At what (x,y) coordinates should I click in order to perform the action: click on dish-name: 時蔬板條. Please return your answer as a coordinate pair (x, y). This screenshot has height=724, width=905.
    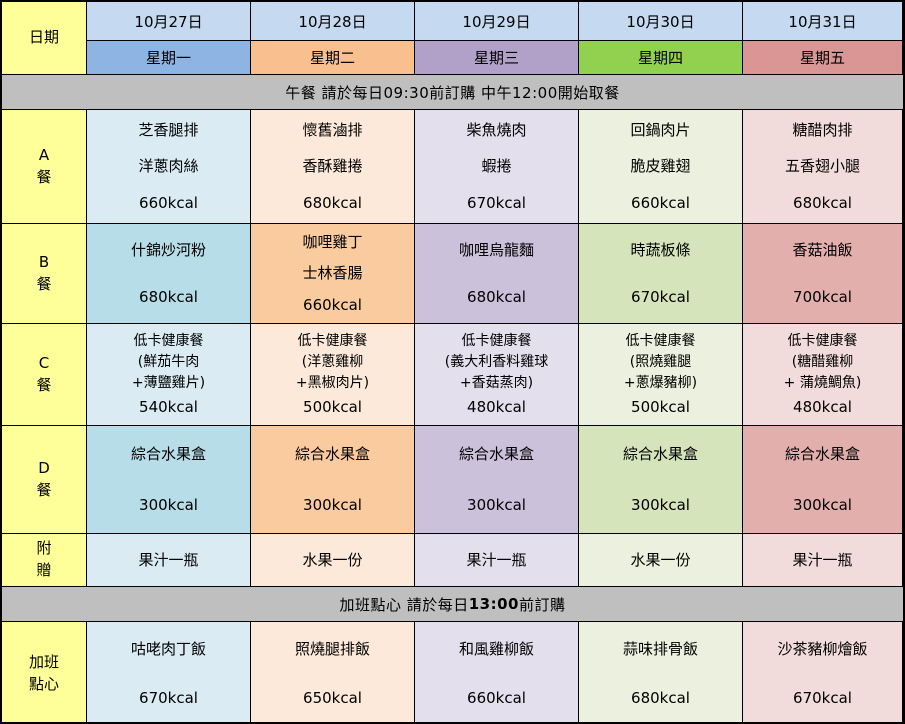
    Looking at the image, I should click on (660, 249).